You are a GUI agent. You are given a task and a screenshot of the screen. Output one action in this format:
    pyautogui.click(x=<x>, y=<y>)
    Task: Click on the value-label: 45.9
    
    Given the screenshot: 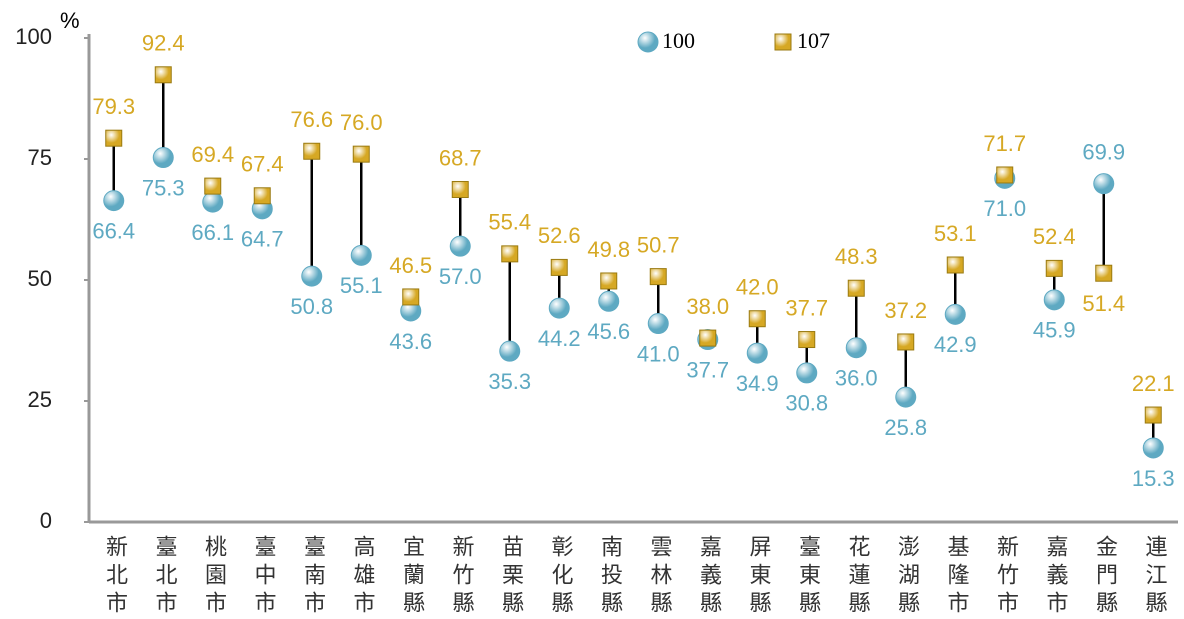 What is the action you would take?
    pyautogui.click(x=1054, y=330)
    